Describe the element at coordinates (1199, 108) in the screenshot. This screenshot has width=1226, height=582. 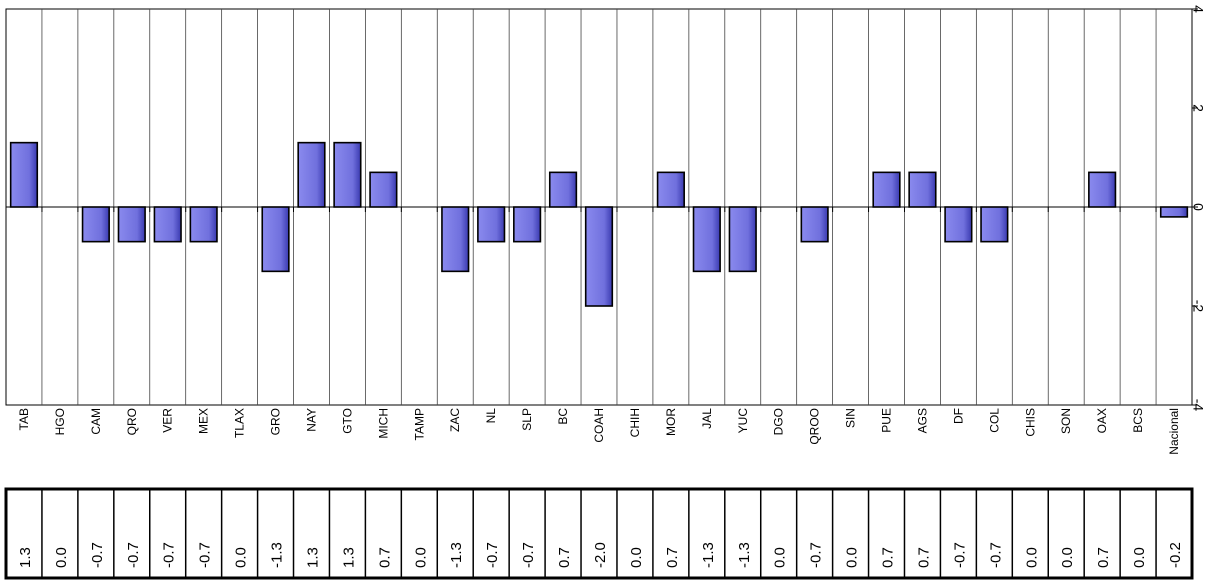
I see `y-tick-label: 2` at that location.